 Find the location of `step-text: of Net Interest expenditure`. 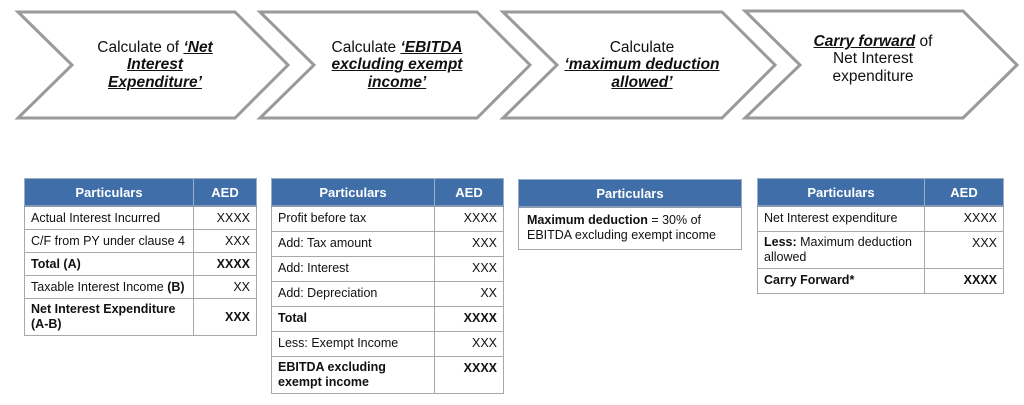

step-text: of Net Interest expenditure is located at coordinates (882, 58).